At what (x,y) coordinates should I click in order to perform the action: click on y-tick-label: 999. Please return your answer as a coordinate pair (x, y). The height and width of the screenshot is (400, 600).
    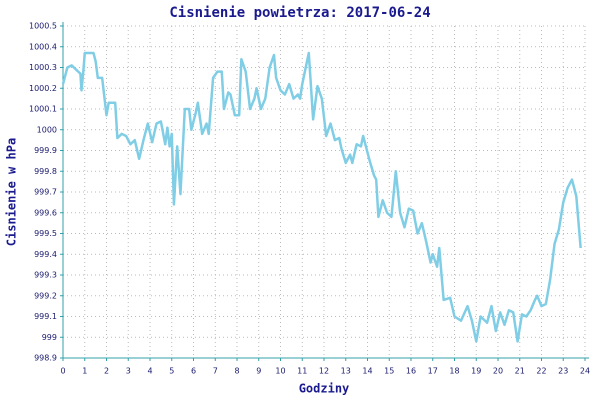
    Looking at the image, I should click on (49, 337).